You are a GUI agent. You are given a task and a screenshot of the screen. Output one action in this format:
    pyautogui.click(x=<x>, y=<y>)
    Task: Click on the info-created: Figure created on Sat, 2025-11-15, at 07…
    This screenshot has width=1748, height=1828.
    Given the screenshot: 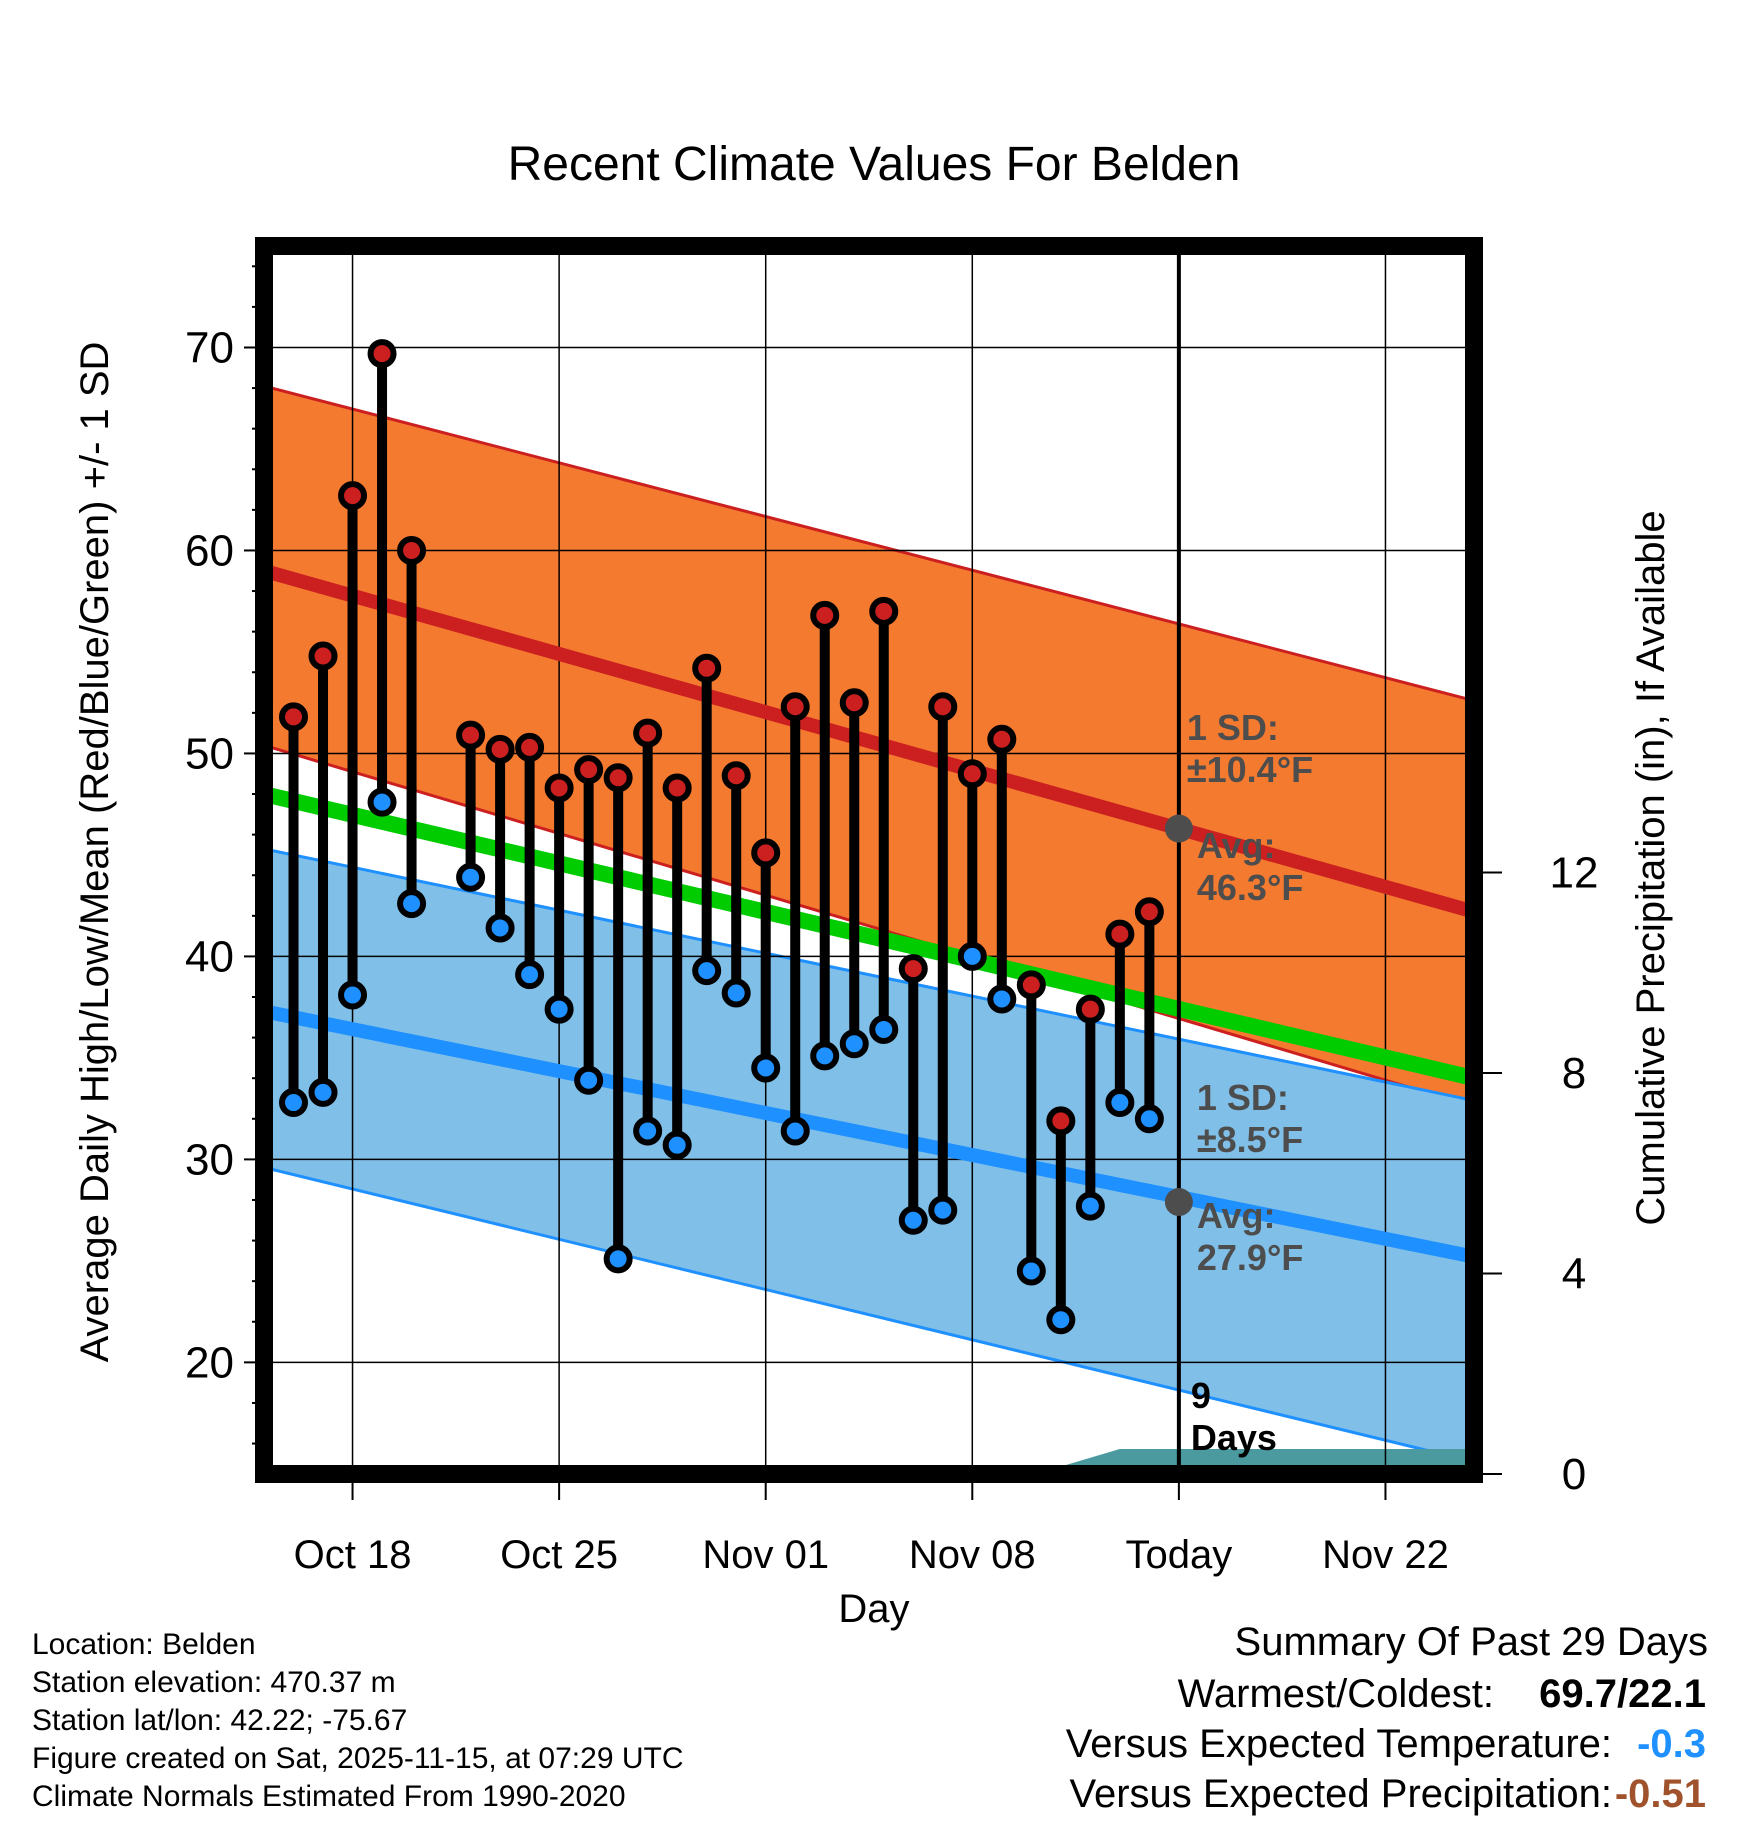 What is the action you would take?
    pyautogui.click(x=358, y=1758)
    